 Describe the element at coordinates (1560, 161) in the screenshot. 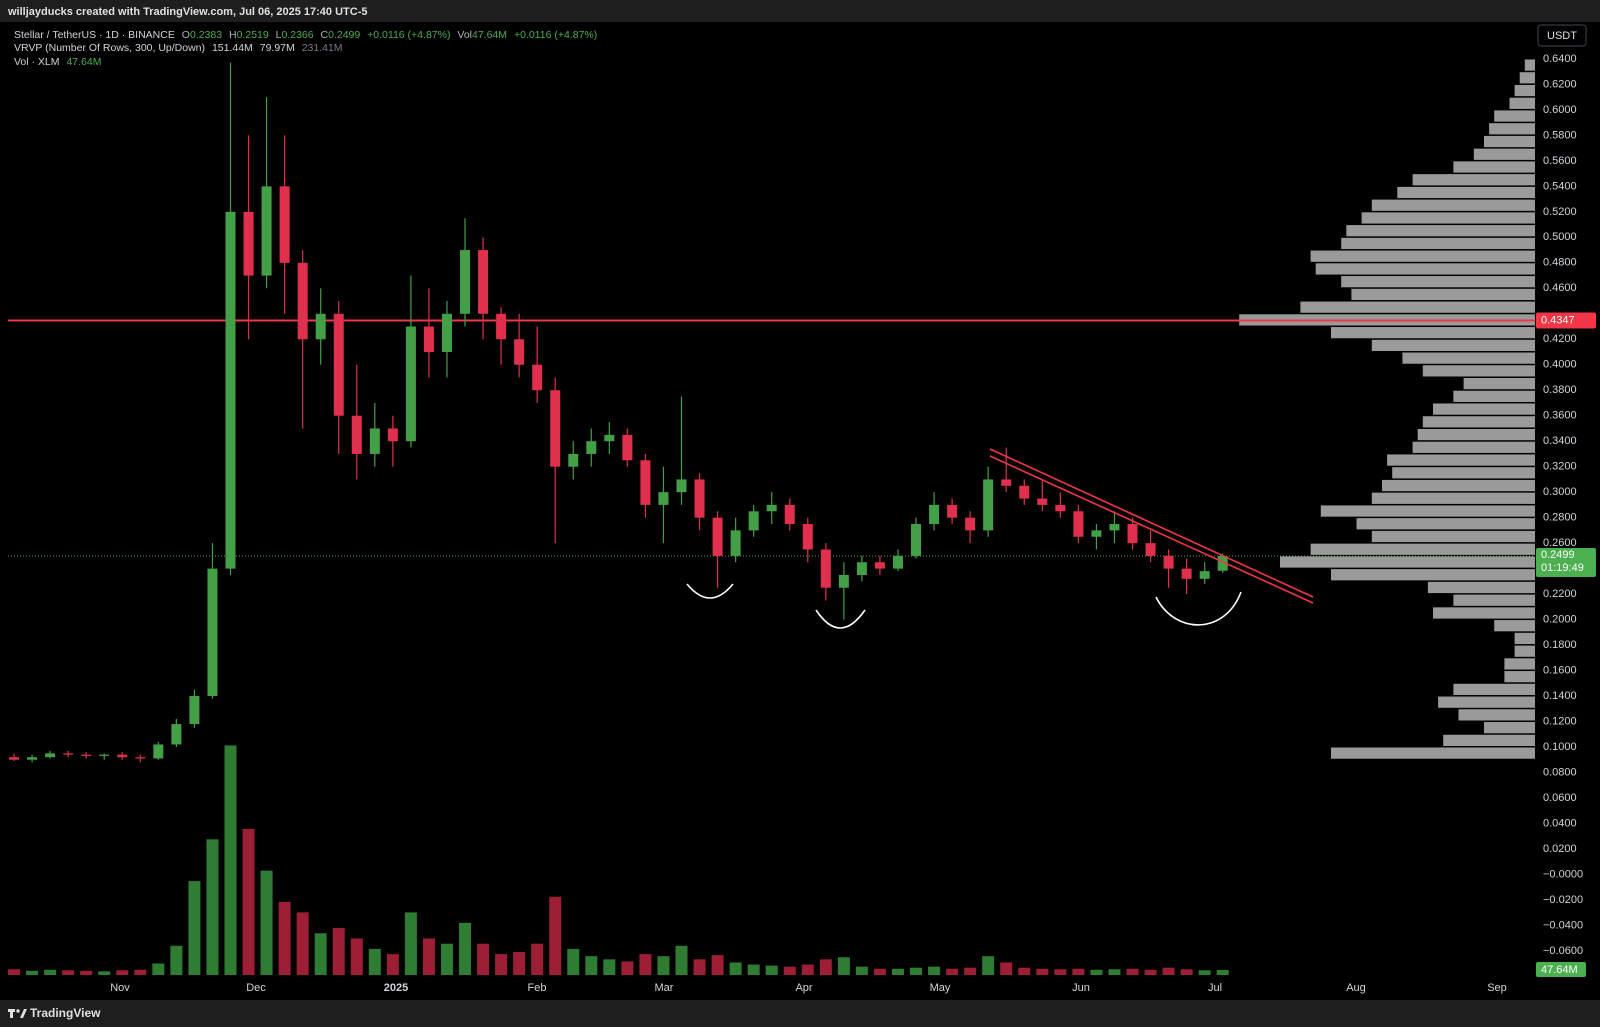

I see `y-tick-label: 0.5600` at that location.